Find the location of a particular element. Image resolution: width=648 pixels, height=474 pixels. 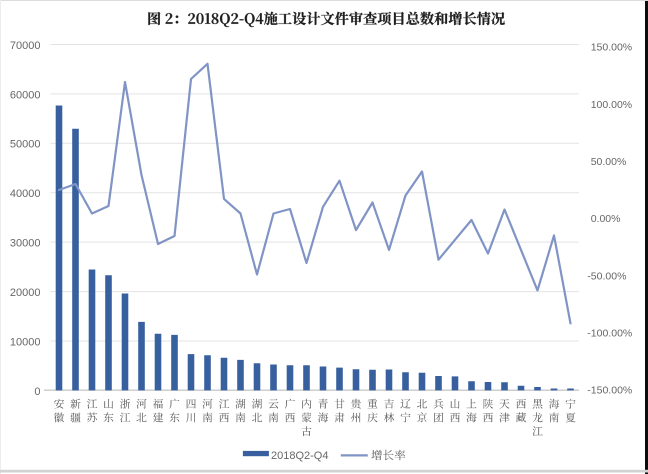

svg-text: 50.00% is located at coordinates (609, 162).